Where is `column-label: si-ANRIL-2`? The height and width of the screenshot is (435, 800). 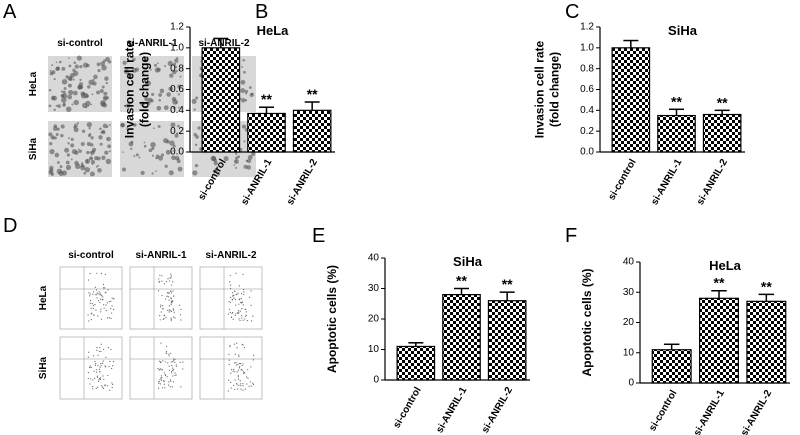 column-label: si-ANRIL-2 is located at coordinates (231, 255).